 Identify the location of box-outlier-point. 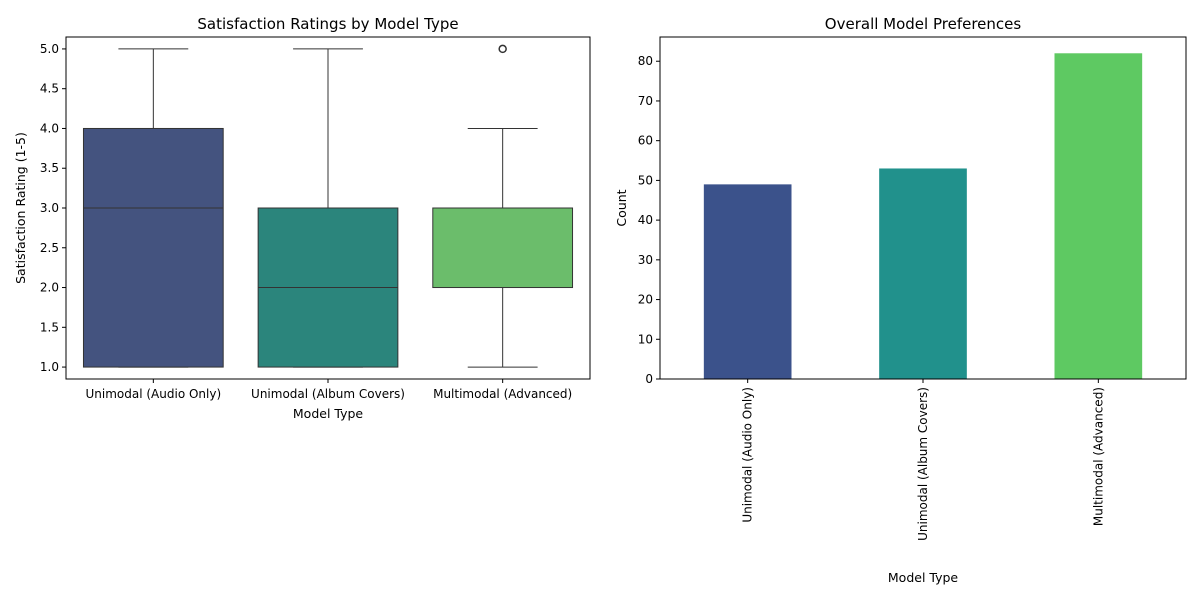
(502, 49).